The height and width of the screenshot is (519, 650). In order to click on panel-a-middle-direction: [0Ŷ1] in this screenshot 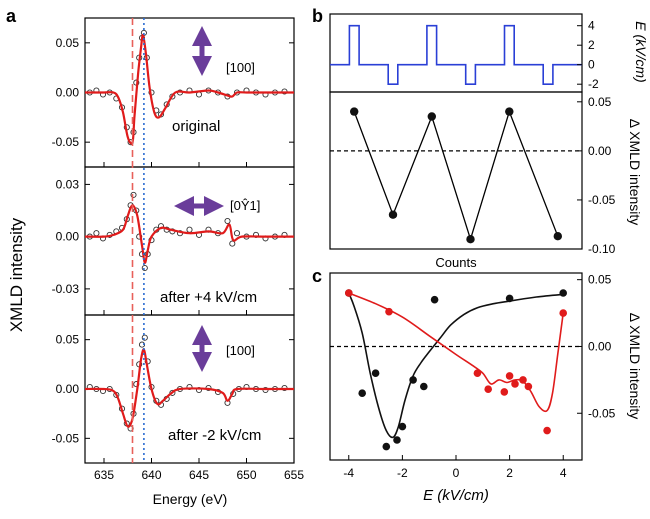, I will do `click(245, 205)`.